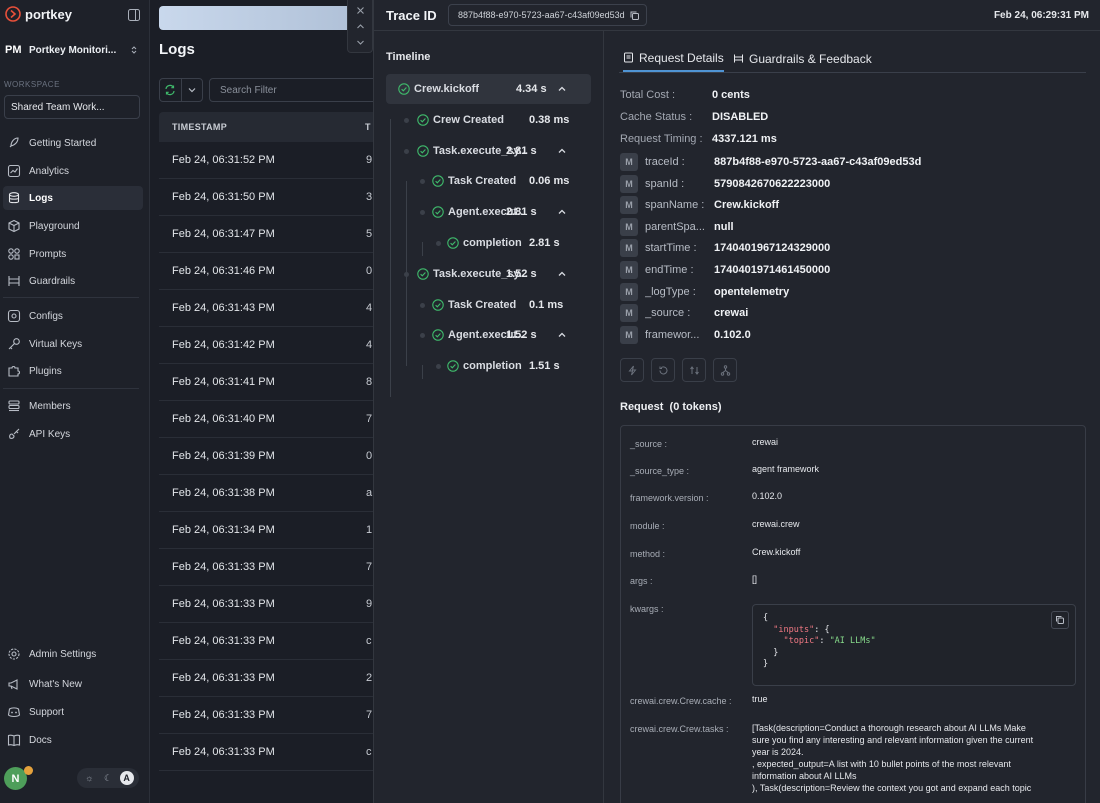 The width and height of the screenshot is (1100, 803). Describe the element at coordinates (200, 127) in the screenshot. I see `column-header-timestamp: TIMESTAMP` at that location.